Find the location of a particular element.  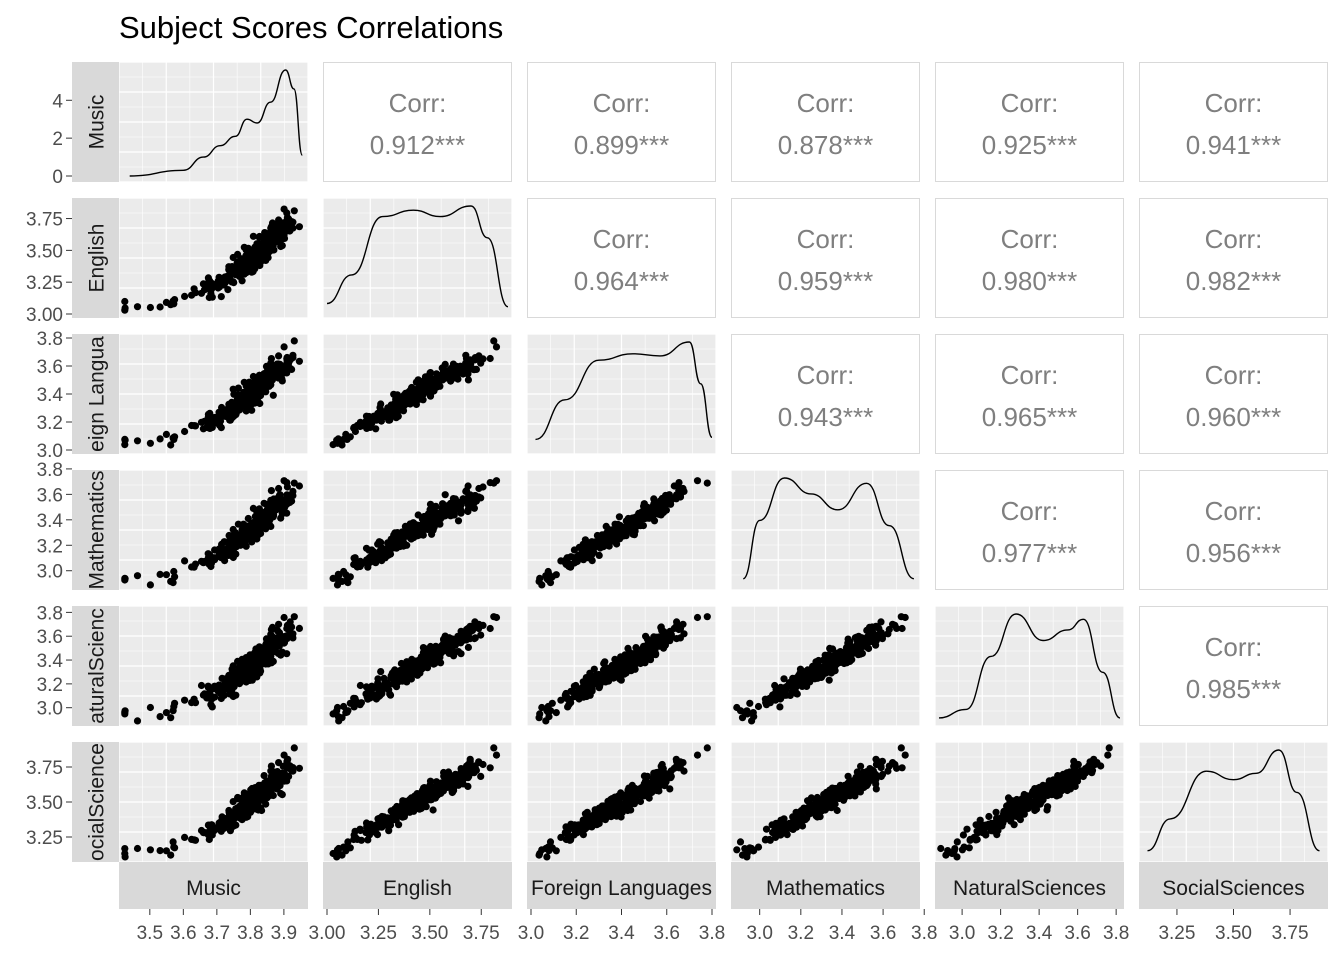

corr-value: 0.899*** is located at coordinates (621, 145).